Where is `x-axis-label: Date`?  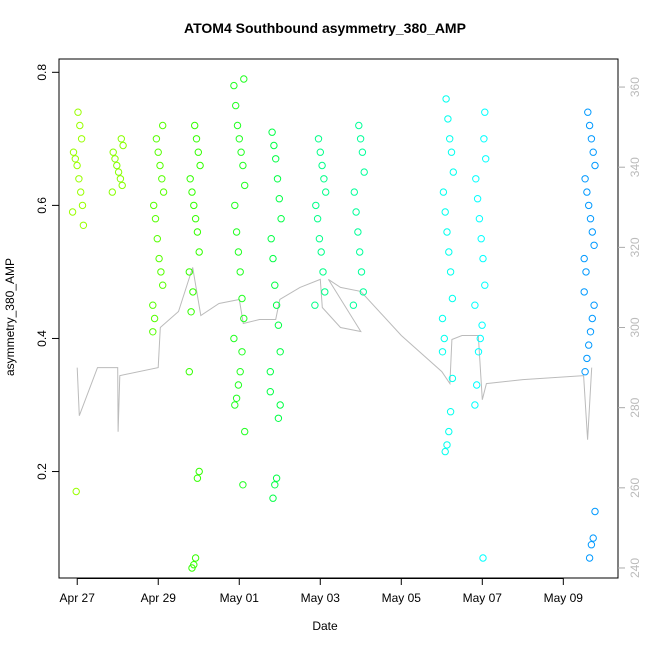 x-axis-label: Date is located at coordinates (325, 626).